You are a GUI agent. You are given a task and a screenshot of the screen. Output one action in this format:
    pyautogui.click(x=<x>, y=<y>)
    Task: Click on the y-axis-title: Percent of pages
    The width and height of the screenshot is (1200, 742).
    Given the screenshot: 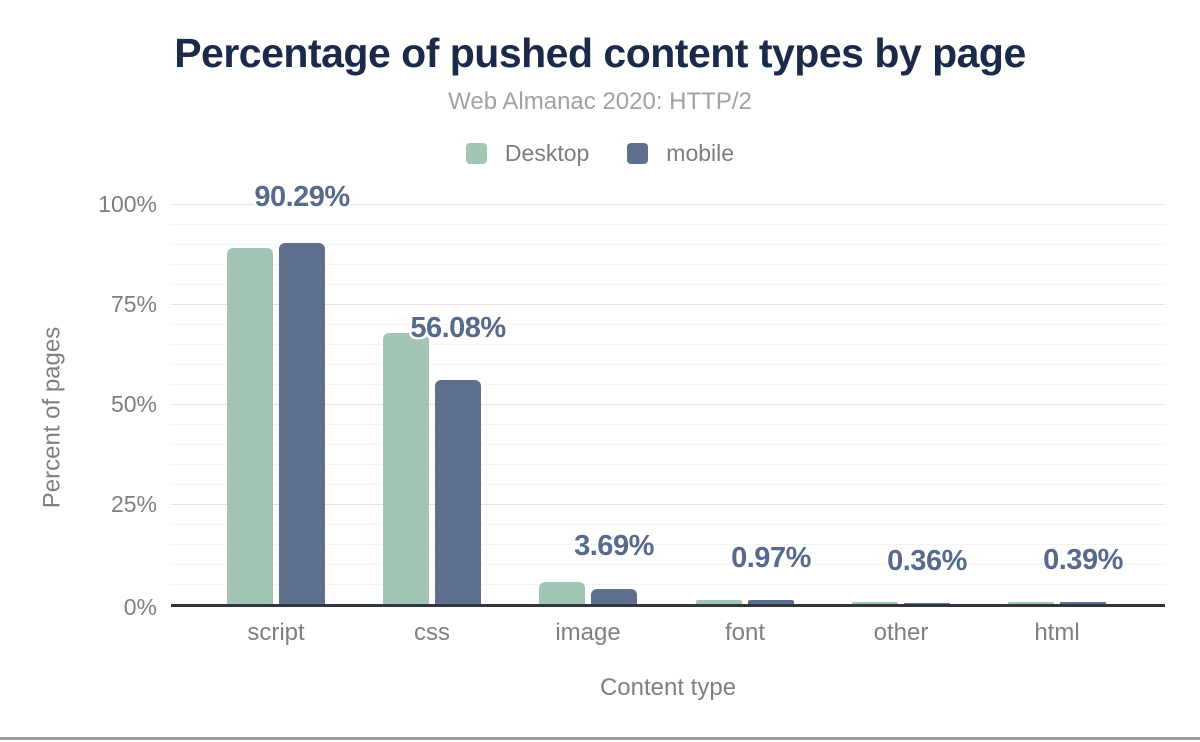 What is the action you would take?
    pyautogui.click(x=52, y=417)
    